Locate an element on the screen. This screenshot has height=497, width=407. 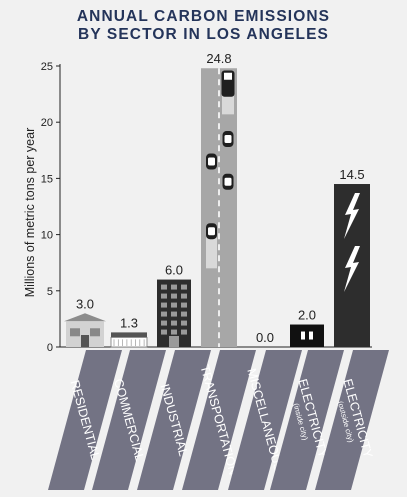
y-tick-label: 10 is located at coordinates (47, 236).